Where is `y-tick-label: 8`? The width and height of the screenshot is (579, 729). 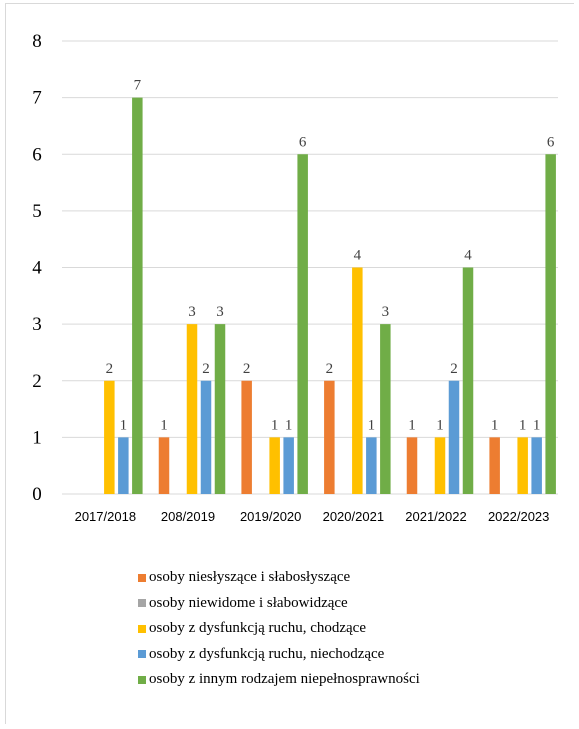
y-tick-label: 8 is located at coordinates (37, 41).